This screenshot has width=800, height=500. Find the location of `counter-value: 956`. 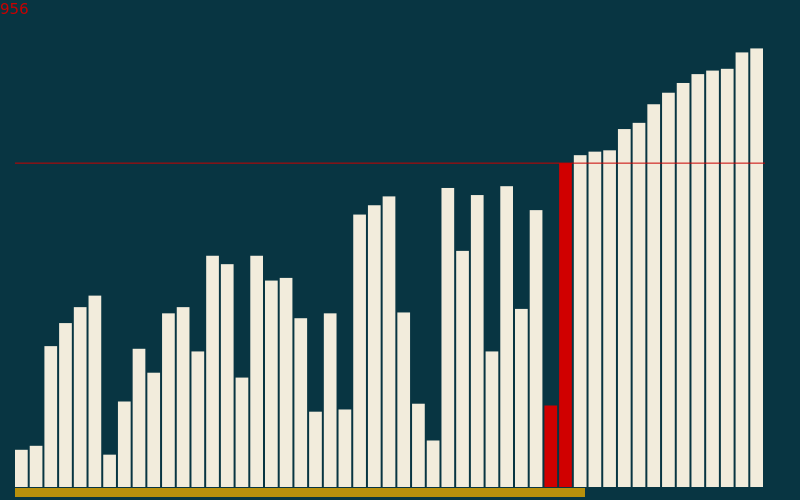

counter-value: 956 is located at coordinates (14, 9).